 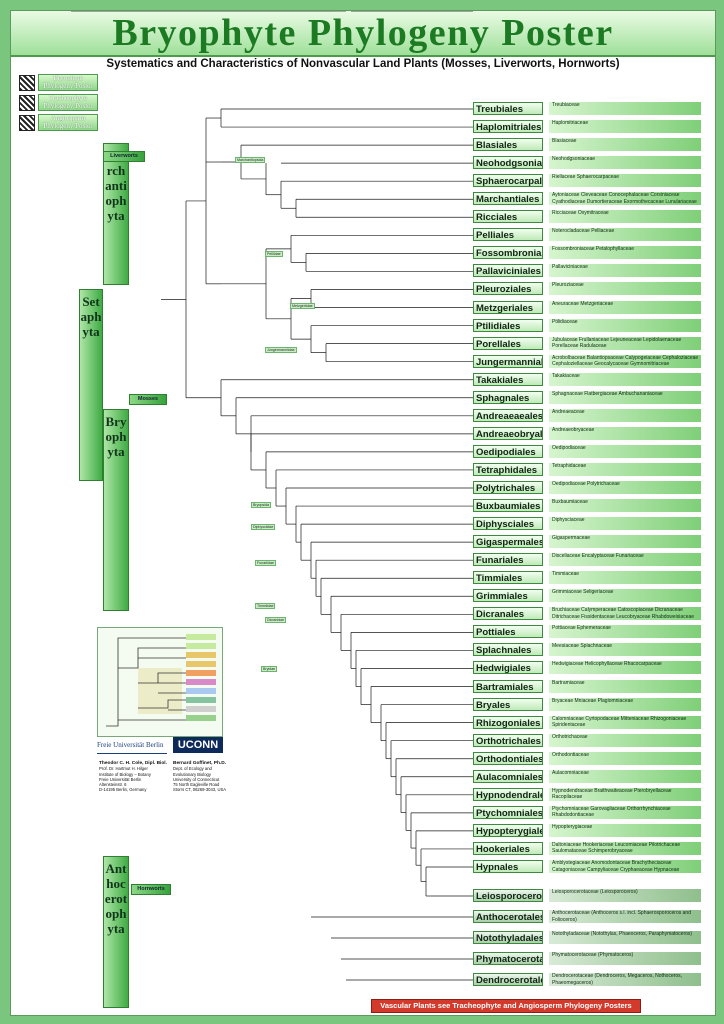 I want to click on order-name: Fossombroniales, so click(x=508, y=253).